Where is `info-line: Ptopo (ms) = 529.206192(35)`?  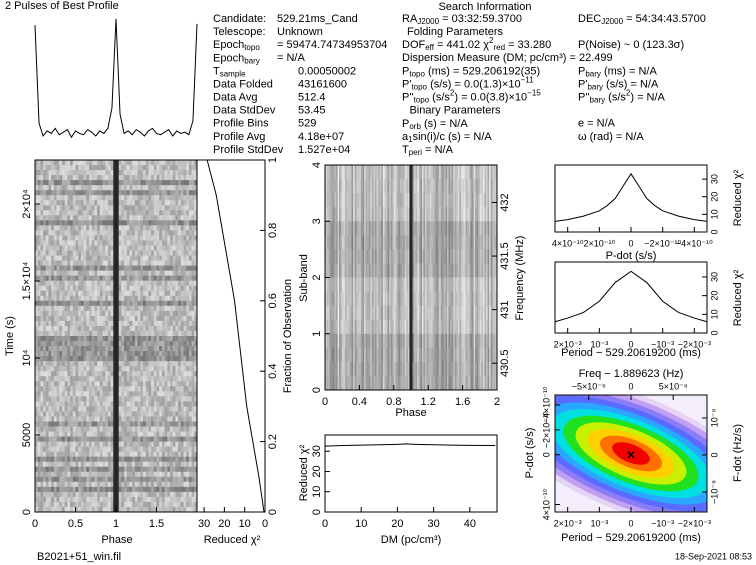
info-line: Ptopo (ms) = 529.206192(35) is located at coordinates (471, 71).